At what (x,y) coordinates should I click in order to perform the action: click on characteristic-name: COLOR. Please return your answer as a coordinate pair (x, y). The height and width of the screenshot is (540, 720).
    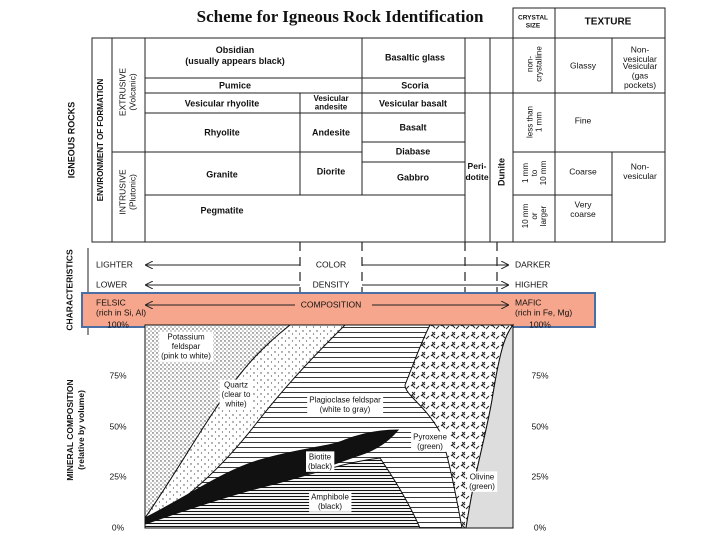
    Looking at the image, I should click on (331, 264).